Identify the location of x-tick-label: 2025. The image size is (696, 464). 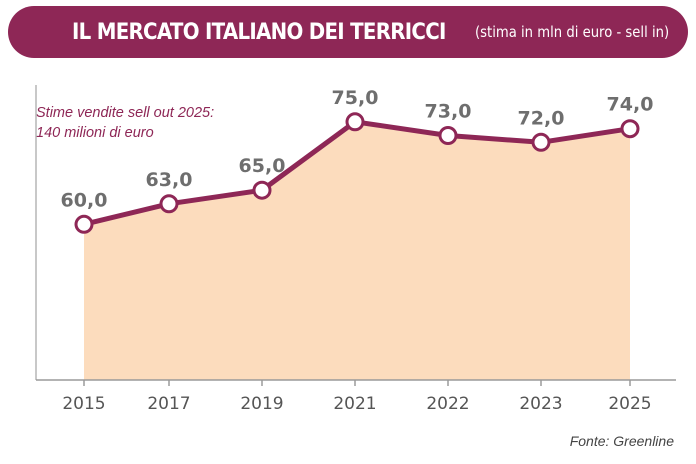
(629, 404).